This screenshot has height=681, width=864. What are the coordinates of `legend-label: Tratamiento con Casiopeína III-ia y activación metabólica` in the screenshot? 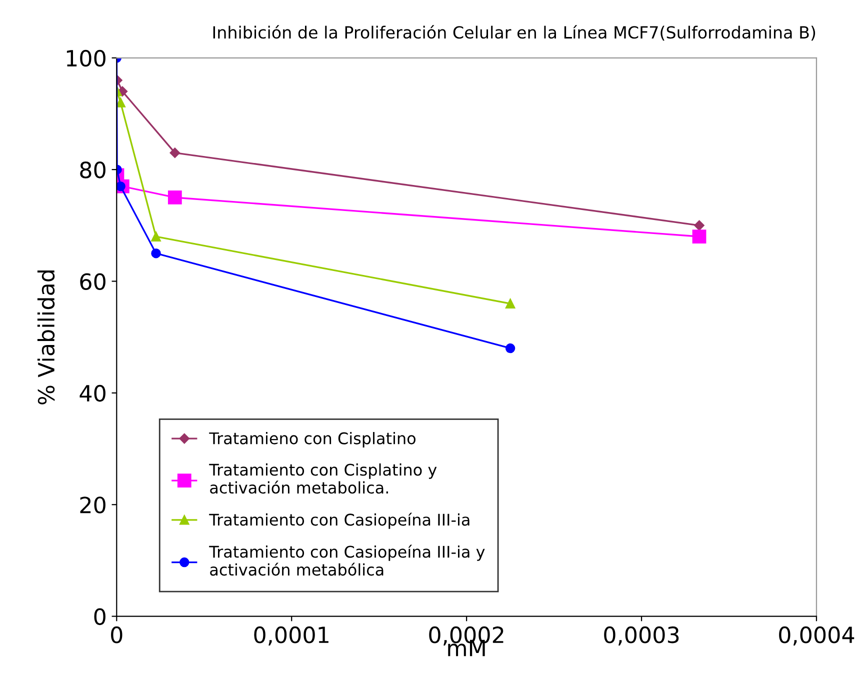 It's located at (347, 560).